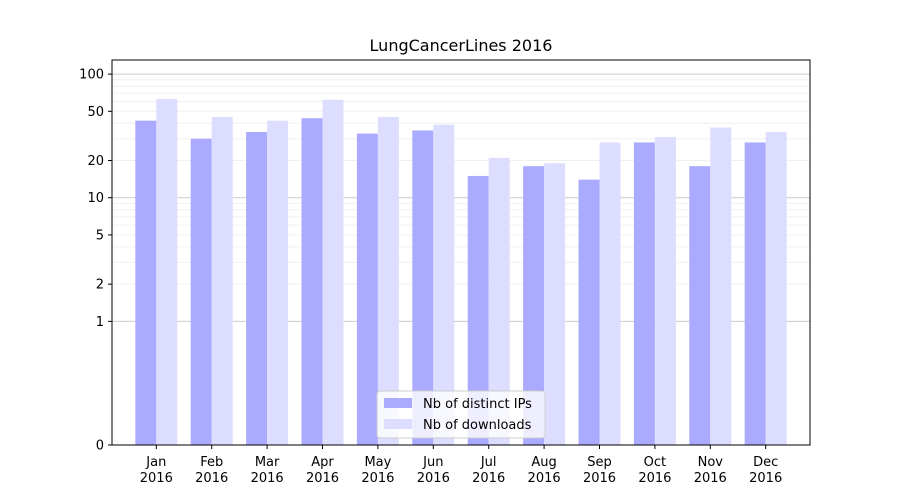 The image size is (900, 500). Describe the element at coordinates (398, 424) in the screenshot. I see `legend-swatch-downloads` at that location.